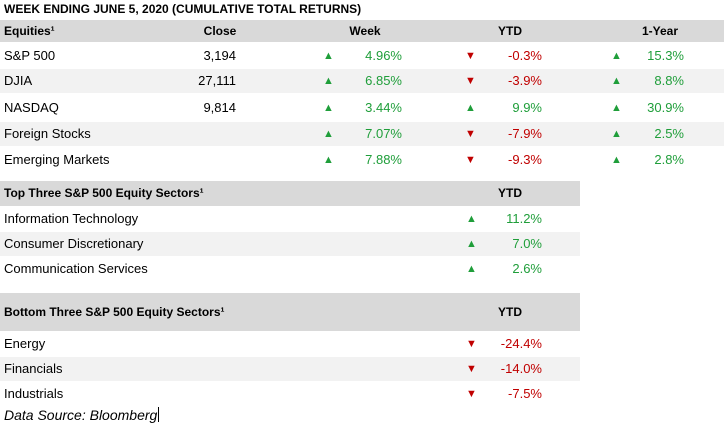  What do you see at coordinates (521, 368) in the screenshot?
I see `sector-ytd-return: -14.0%` at bounding box center [521, 368].